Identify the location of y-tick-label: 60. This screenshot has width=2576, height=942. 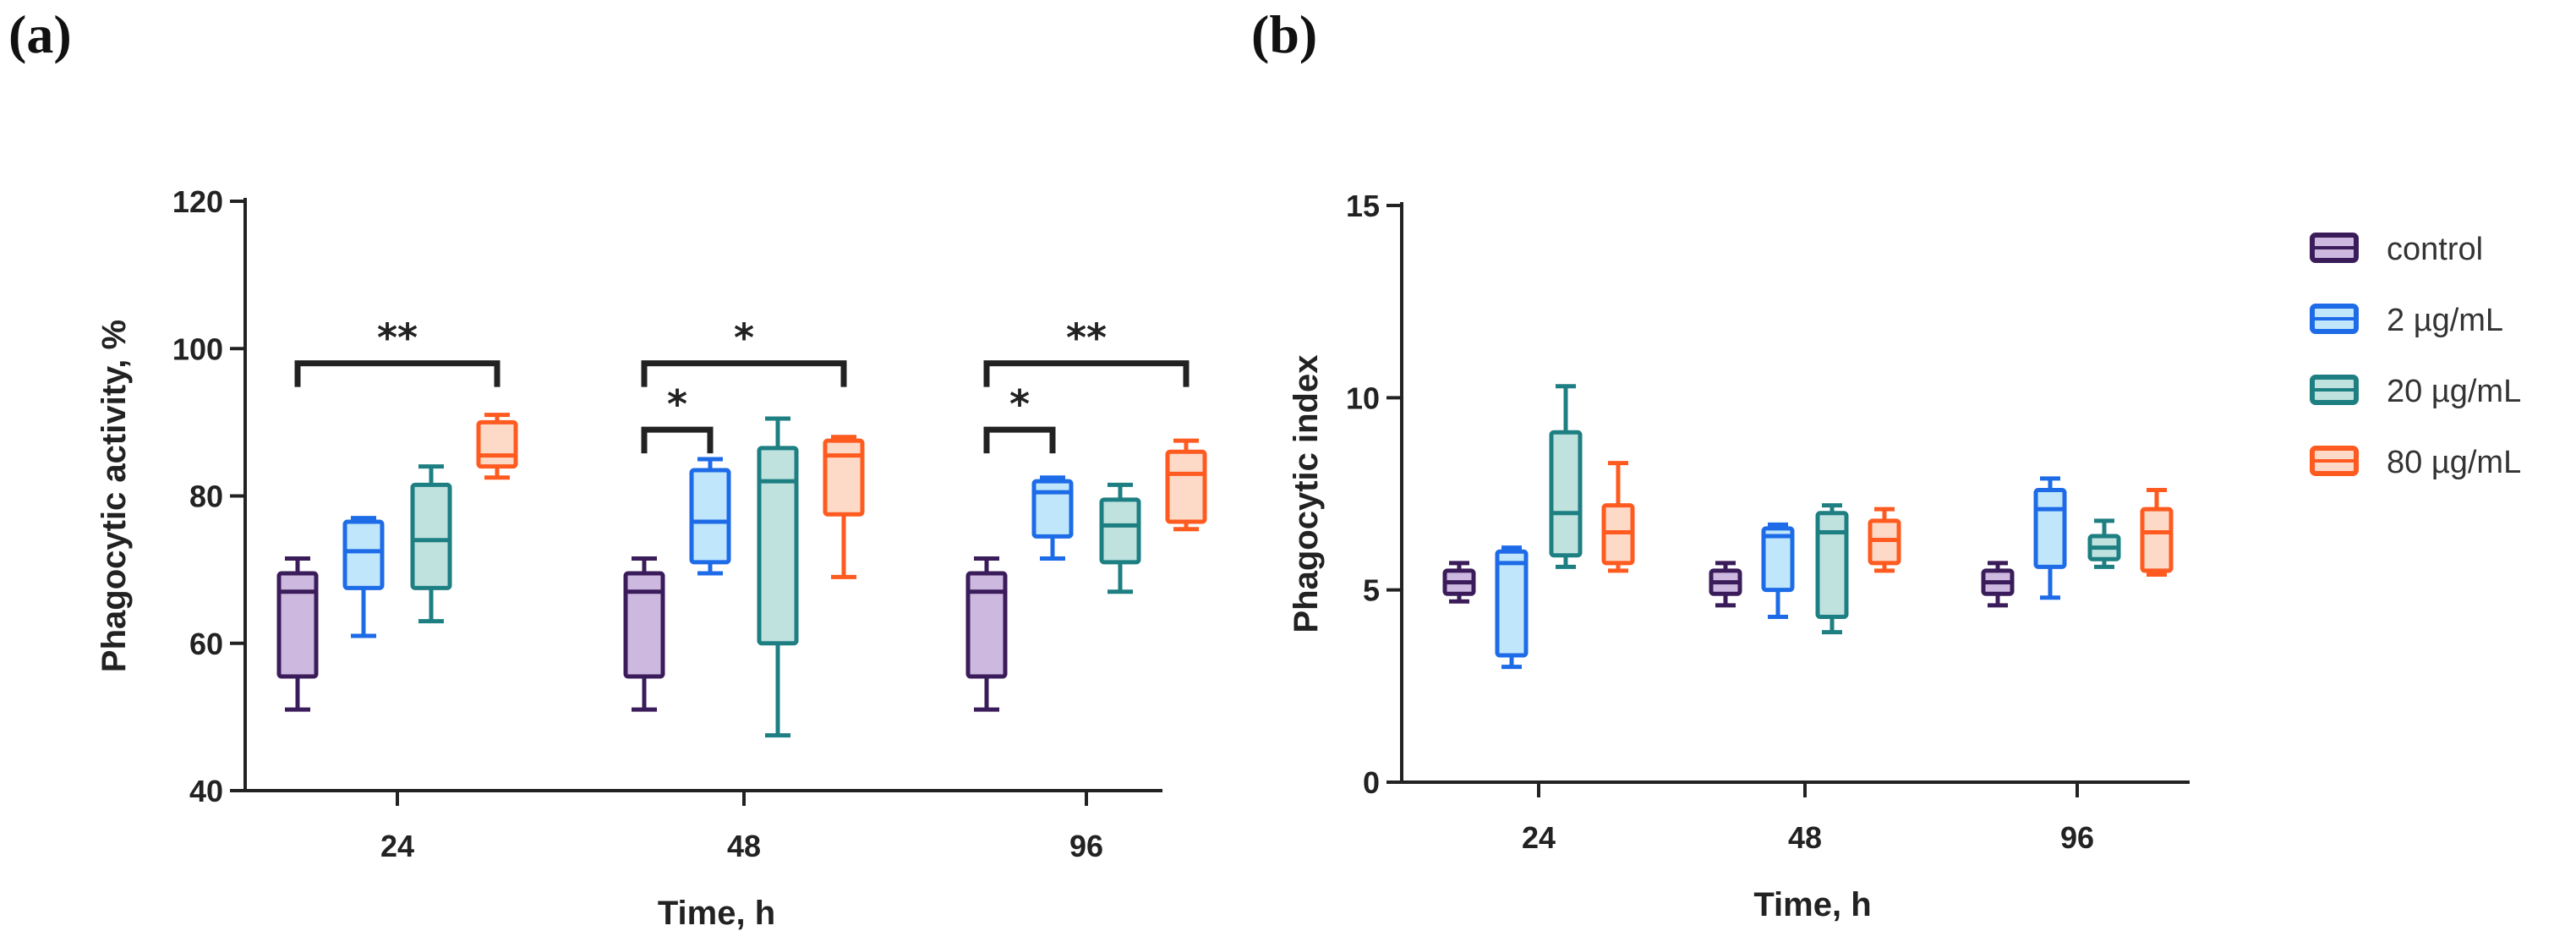
(206, 644).